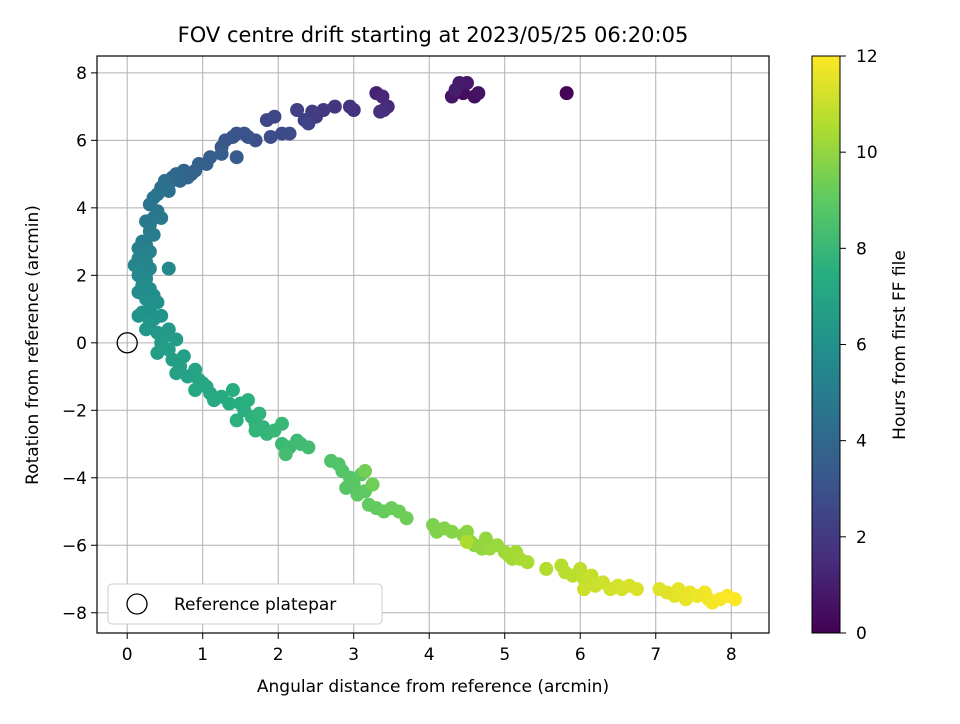 This screenshot has height=724, width=960. Describe the element at coordinates (655, 655) in the screenshot. I see `x-tick-label: 7` at that location.